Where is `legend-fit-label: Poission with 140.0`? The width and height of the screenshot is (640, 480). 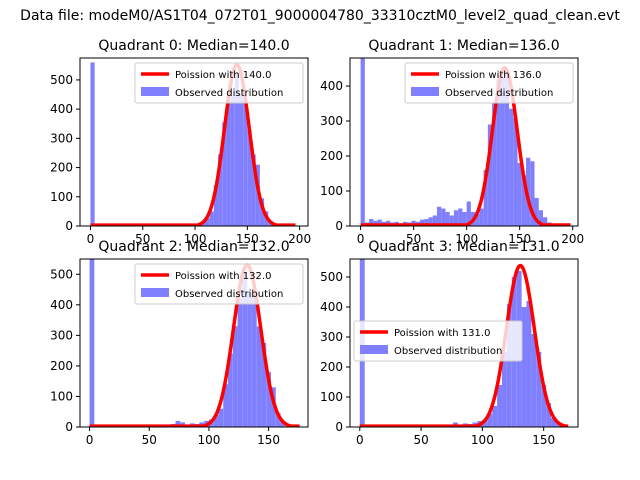 legend-fit-label: Poission with 140.0 is located at coordinates (223, 75).